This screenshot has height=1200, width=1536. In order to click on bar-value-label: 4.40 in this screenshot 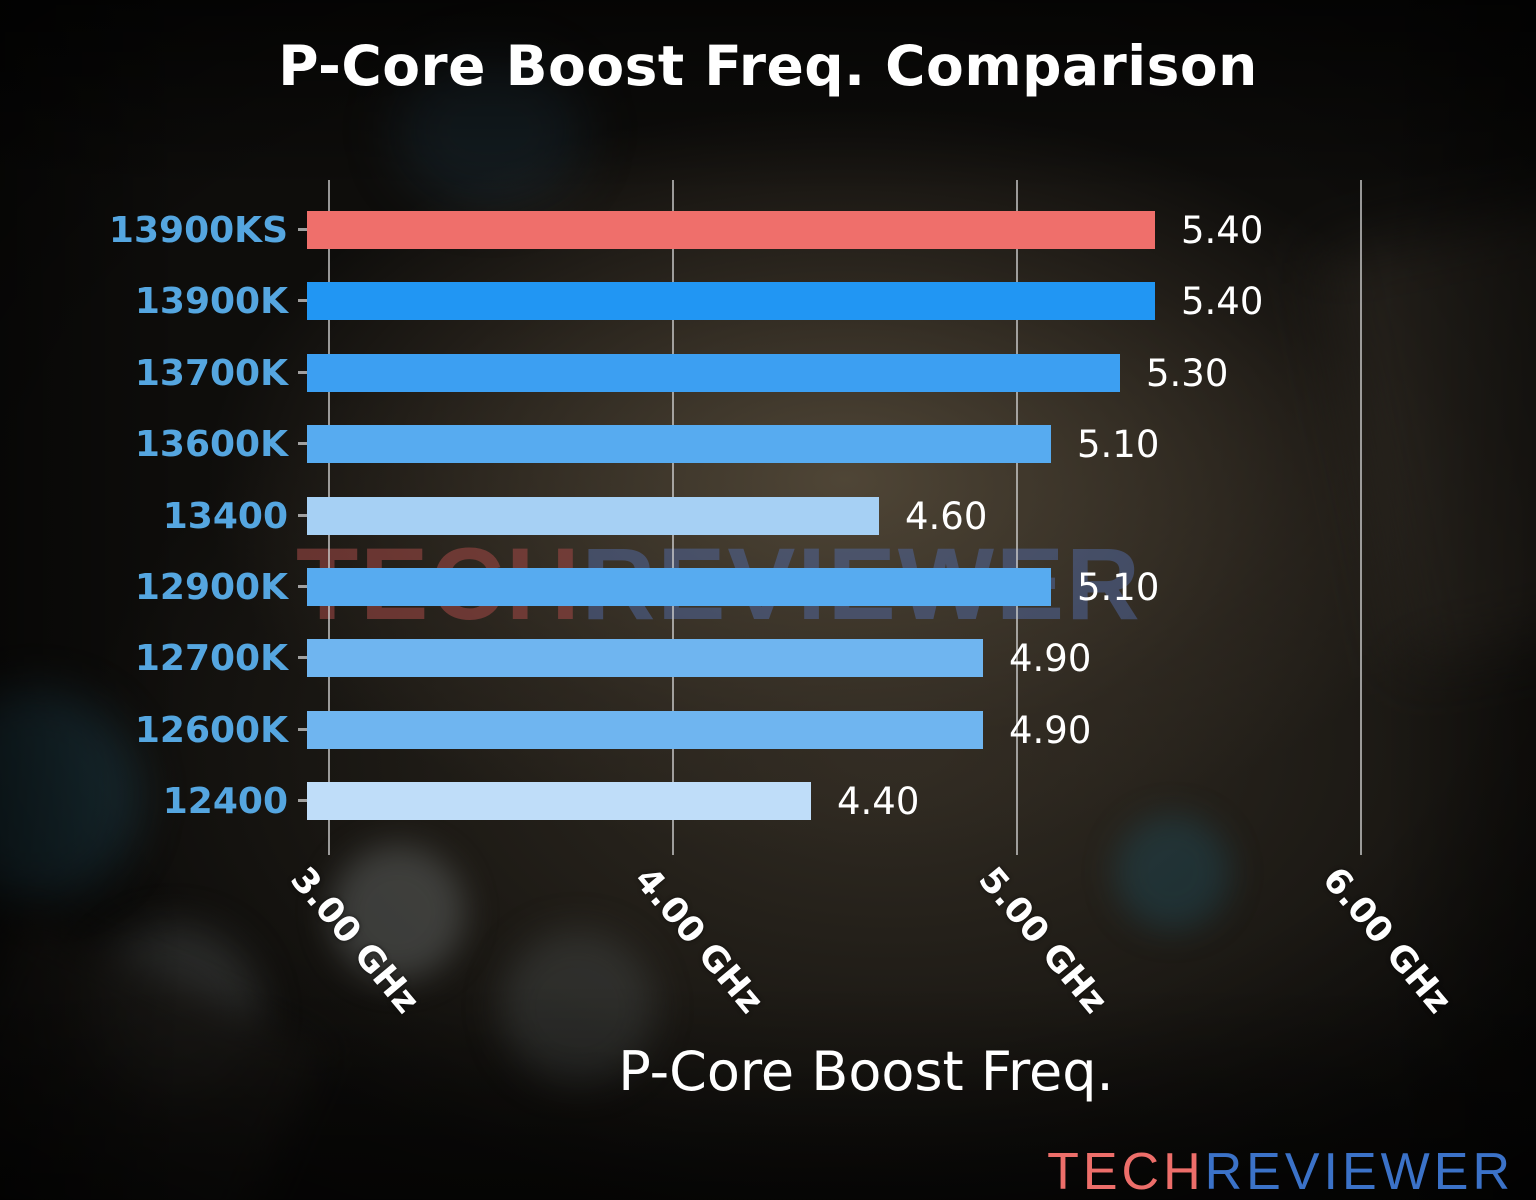, I will do `click(878, 801)`.